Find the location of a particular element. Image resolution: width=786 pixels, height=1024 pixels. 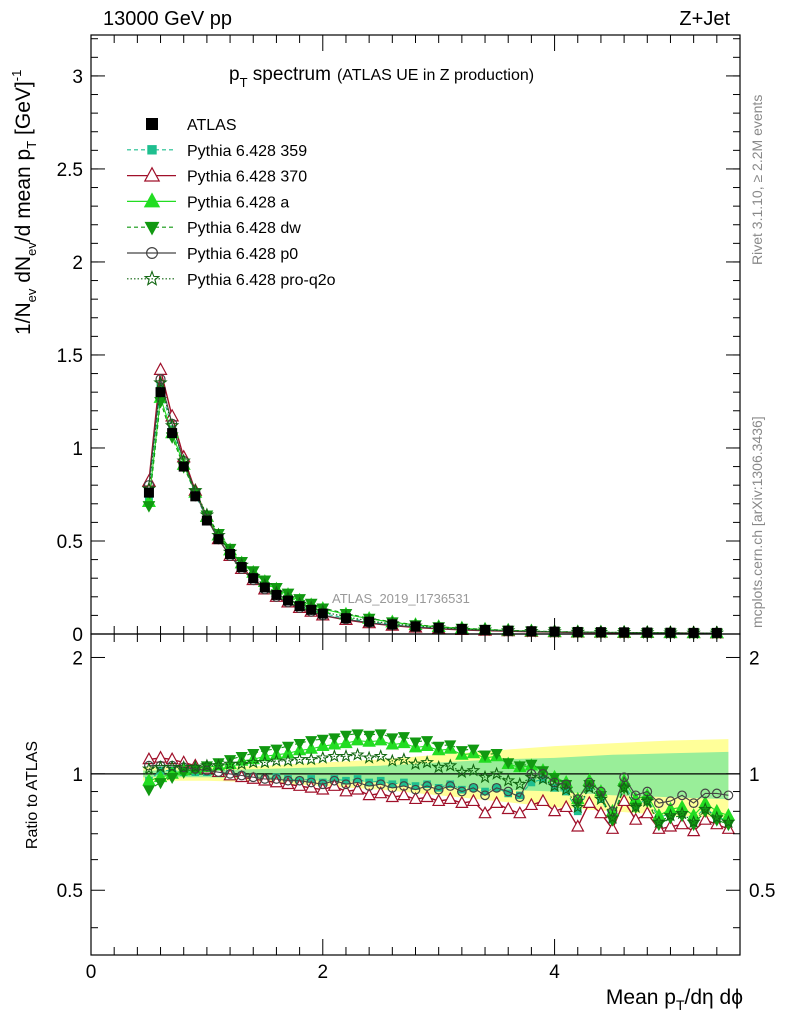

legend-label-pp0: Pythia 6.428 p0 is located at coordinates (242, 254).